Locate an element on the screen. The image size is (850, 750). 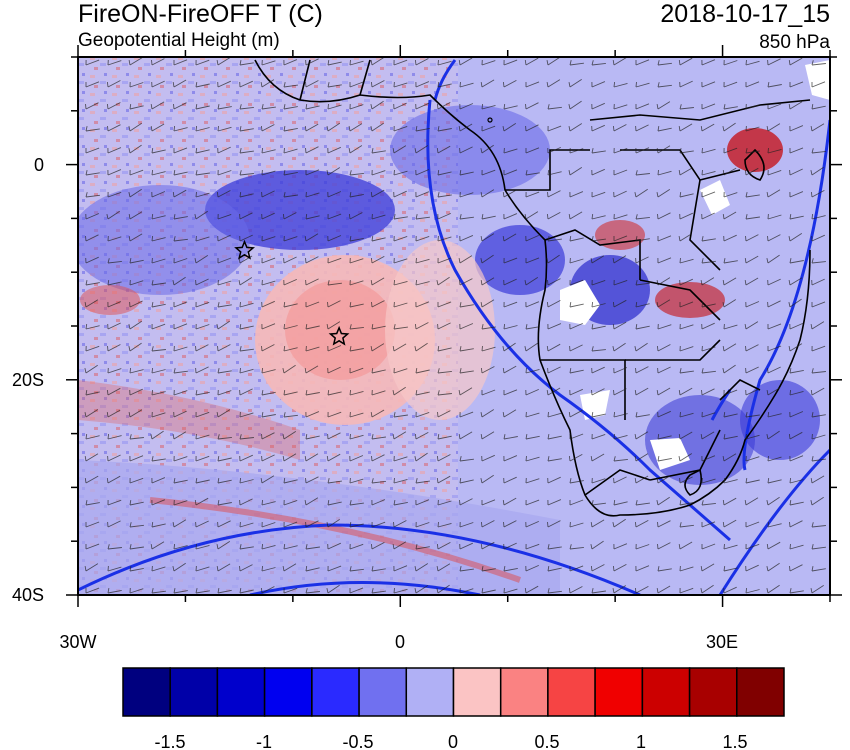
colorbar-label-1.5: 1.5 is located at coordinates (734, 741).